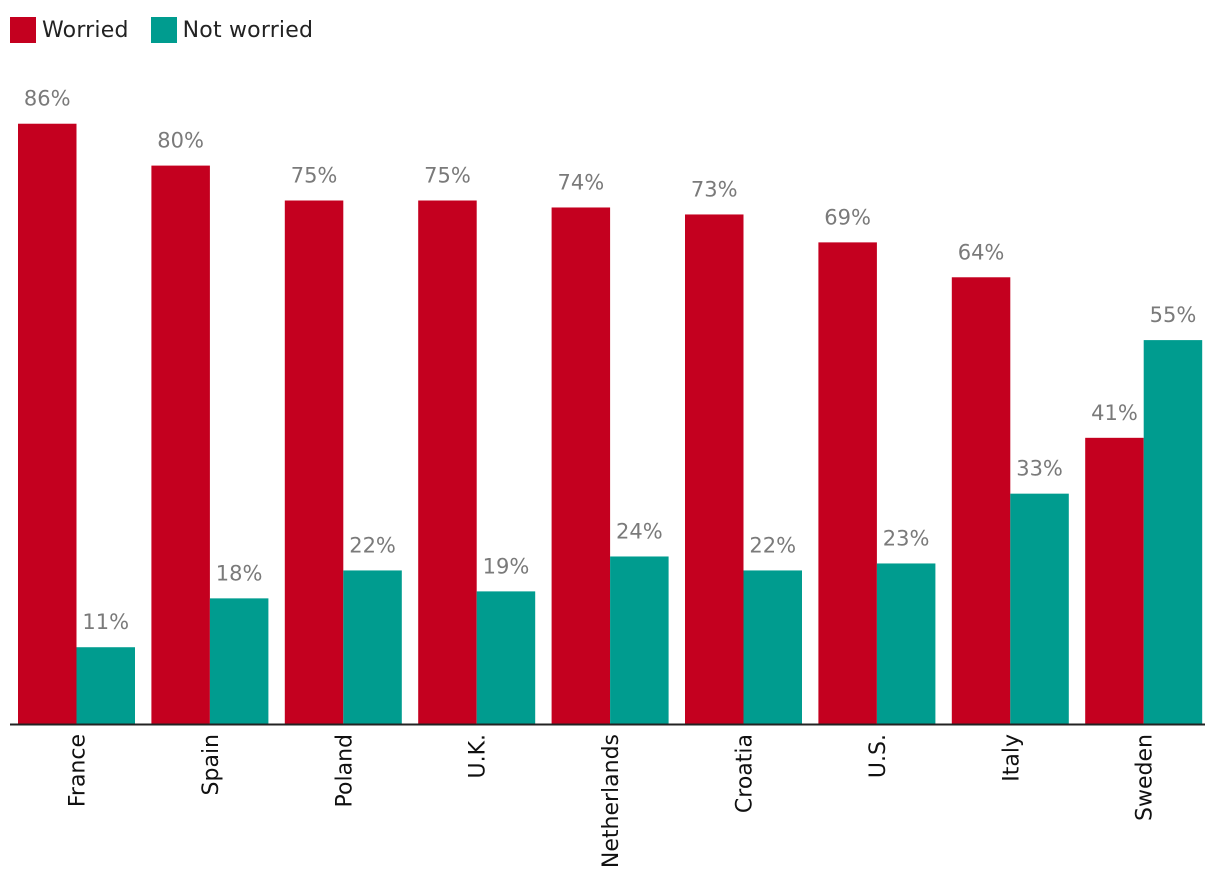 The width and height of the screenshot is (1220, 884). What do you see at coordinates (211, 764) in the screenshot?
I see `category-label-spain: Spain` at bounding box center [211, 764].